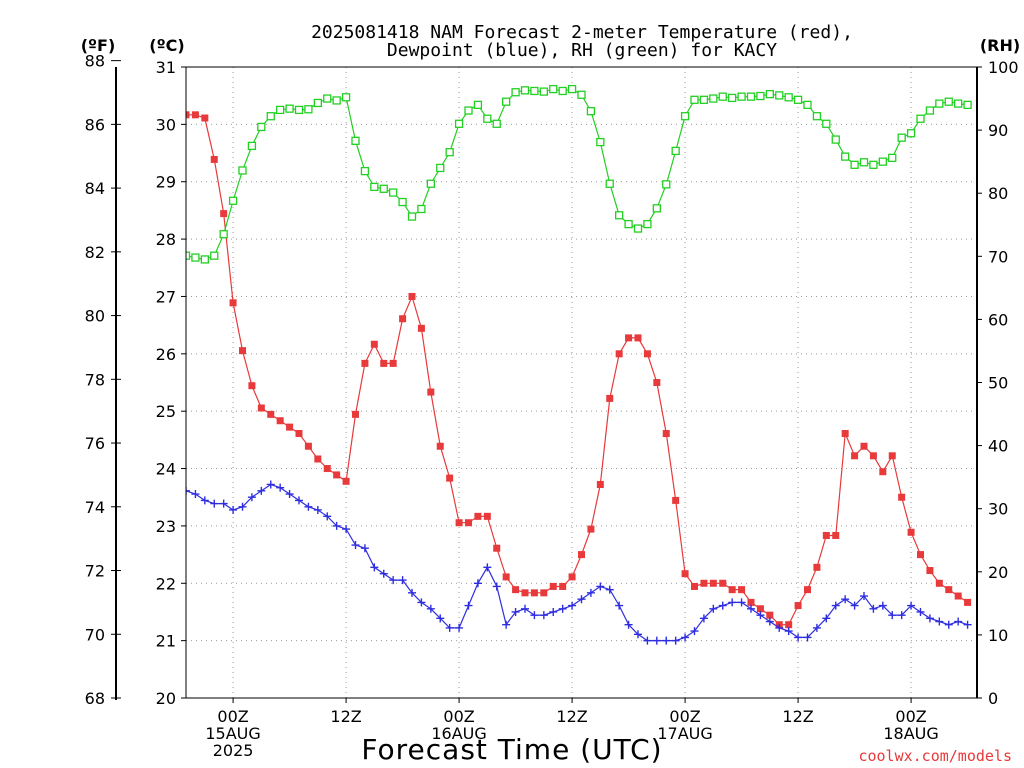 This screenshot has height=768, width=1024. What do you see at coordinates (1000, 45) in the screenshot?
I see `rh-axis-unit: (RH)` at bounding box center [1000, 45].